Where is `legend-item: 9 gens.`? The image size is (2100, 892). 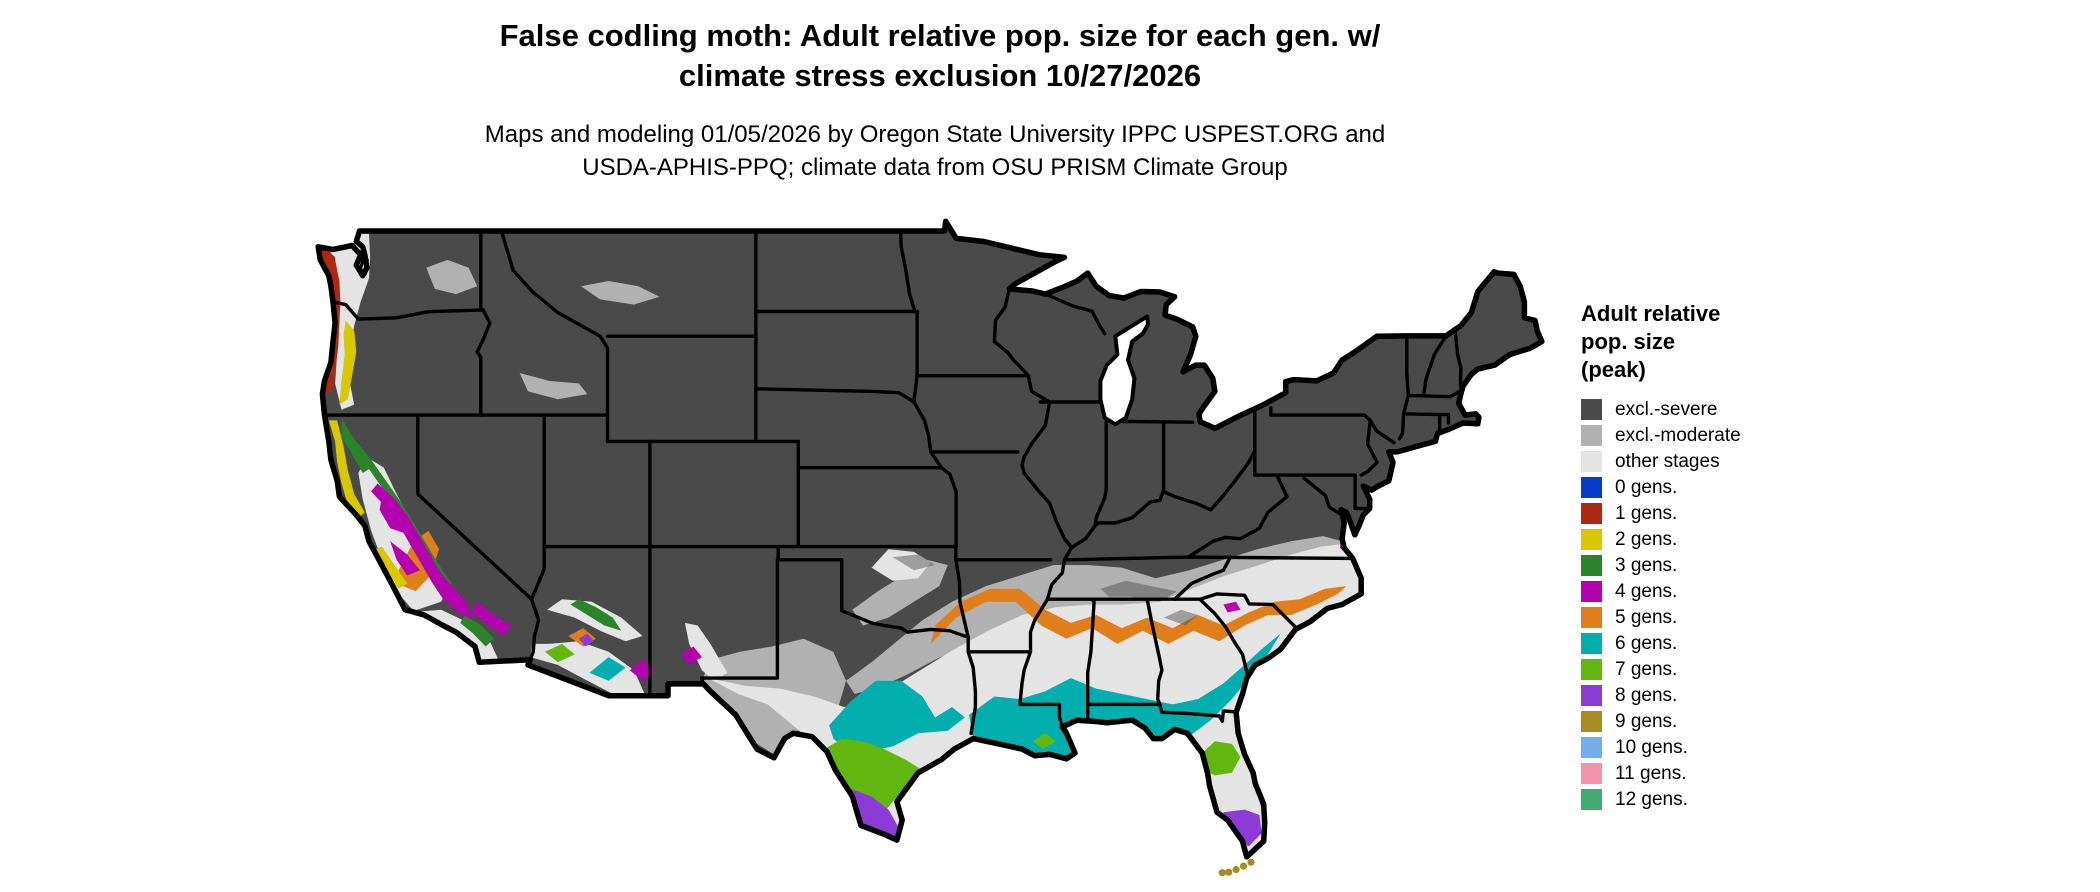 legend-item: 9 gens. is located at coordinates (1701, 721).